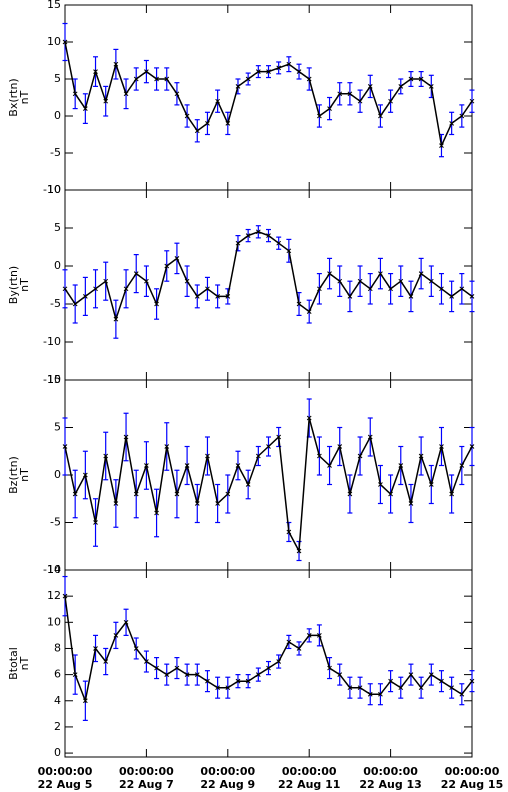 The width and height of the screenshot is (508, 792). I want to click on y-axis-label: Btotal, so click(13, 663).